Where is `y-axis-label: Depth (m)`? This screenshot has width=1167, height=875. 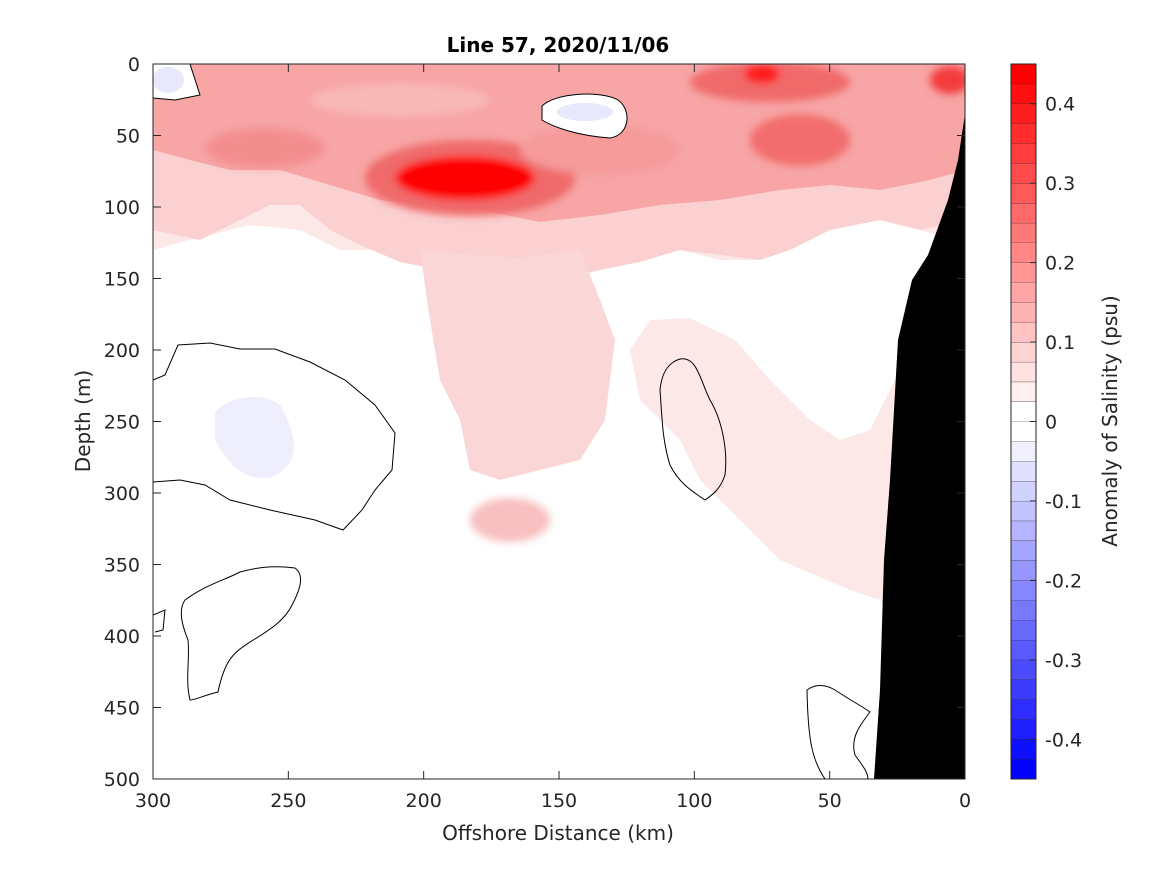 y-axis-label: Depth (m) is located at coordinates (83, 421).